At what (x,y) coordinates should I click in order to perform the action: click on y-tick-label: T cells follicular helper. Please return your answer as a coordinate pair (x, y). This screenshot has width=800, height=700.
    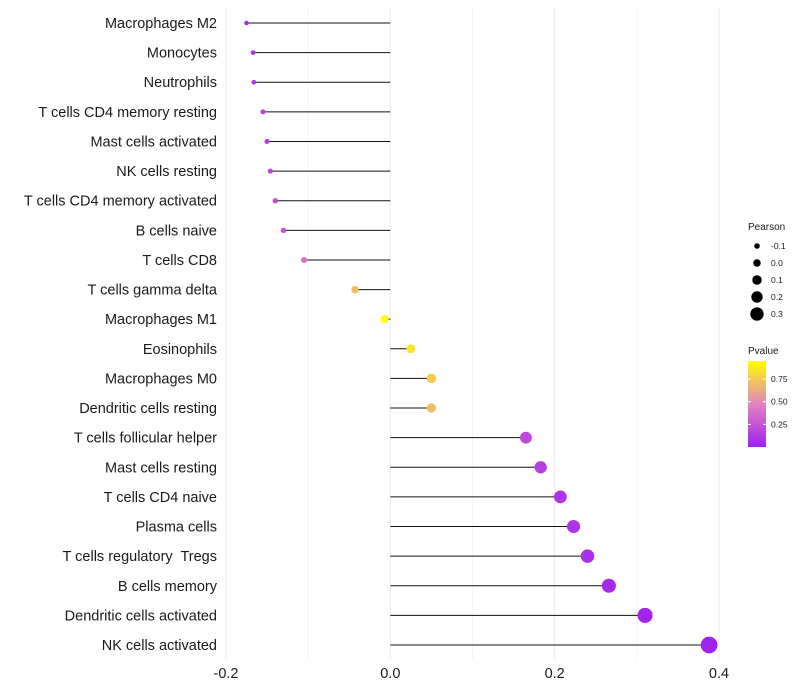
    Looking at the image, I should click on (145, 439).